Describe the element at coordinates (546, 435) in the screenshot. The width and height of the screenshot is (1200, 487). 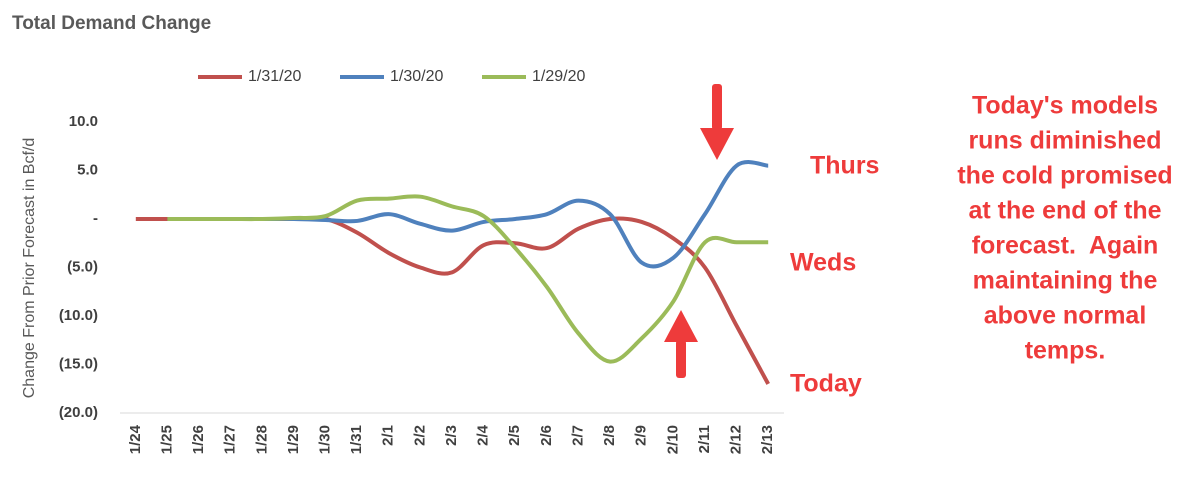
I see `x-tick-label: 2/6` at that location.